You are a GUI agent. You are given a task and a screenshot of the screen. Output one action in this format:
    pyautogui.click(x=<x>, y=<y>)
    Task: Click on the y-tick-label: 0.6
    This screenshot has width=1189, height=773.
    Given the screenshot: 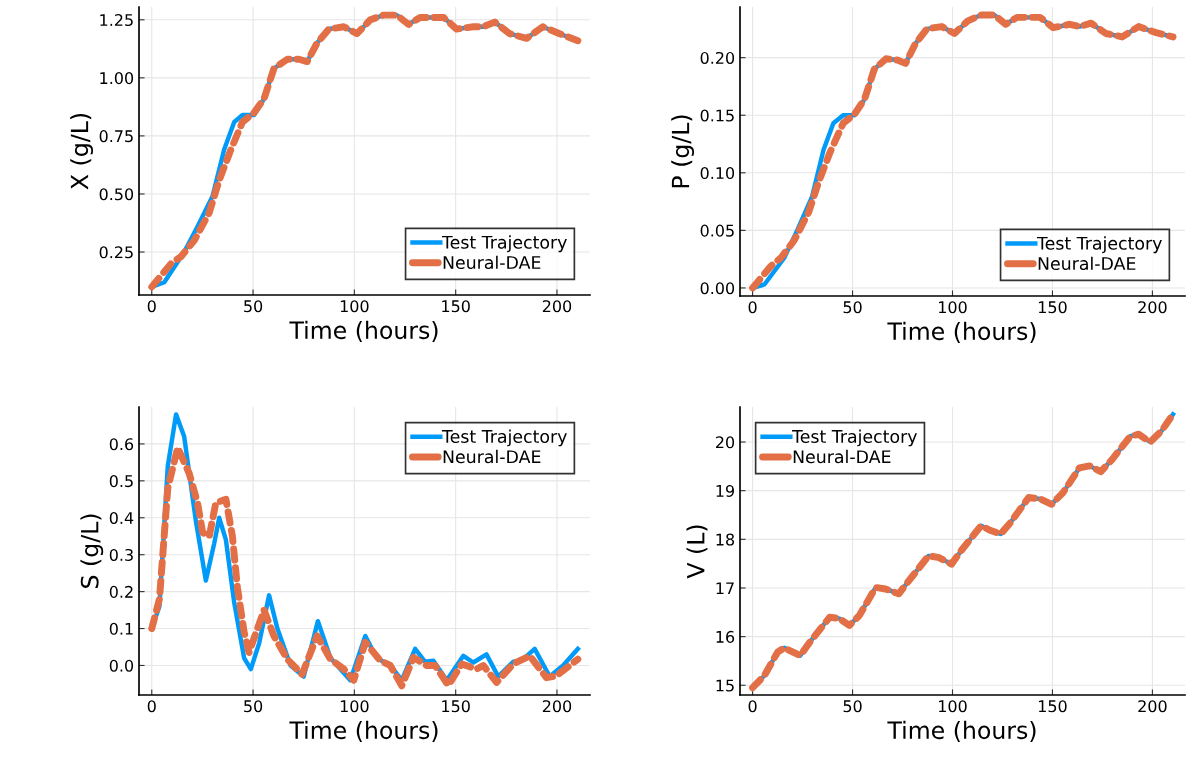 What is the action you would take?
    pyautogui.click(x=121, y=444)
    